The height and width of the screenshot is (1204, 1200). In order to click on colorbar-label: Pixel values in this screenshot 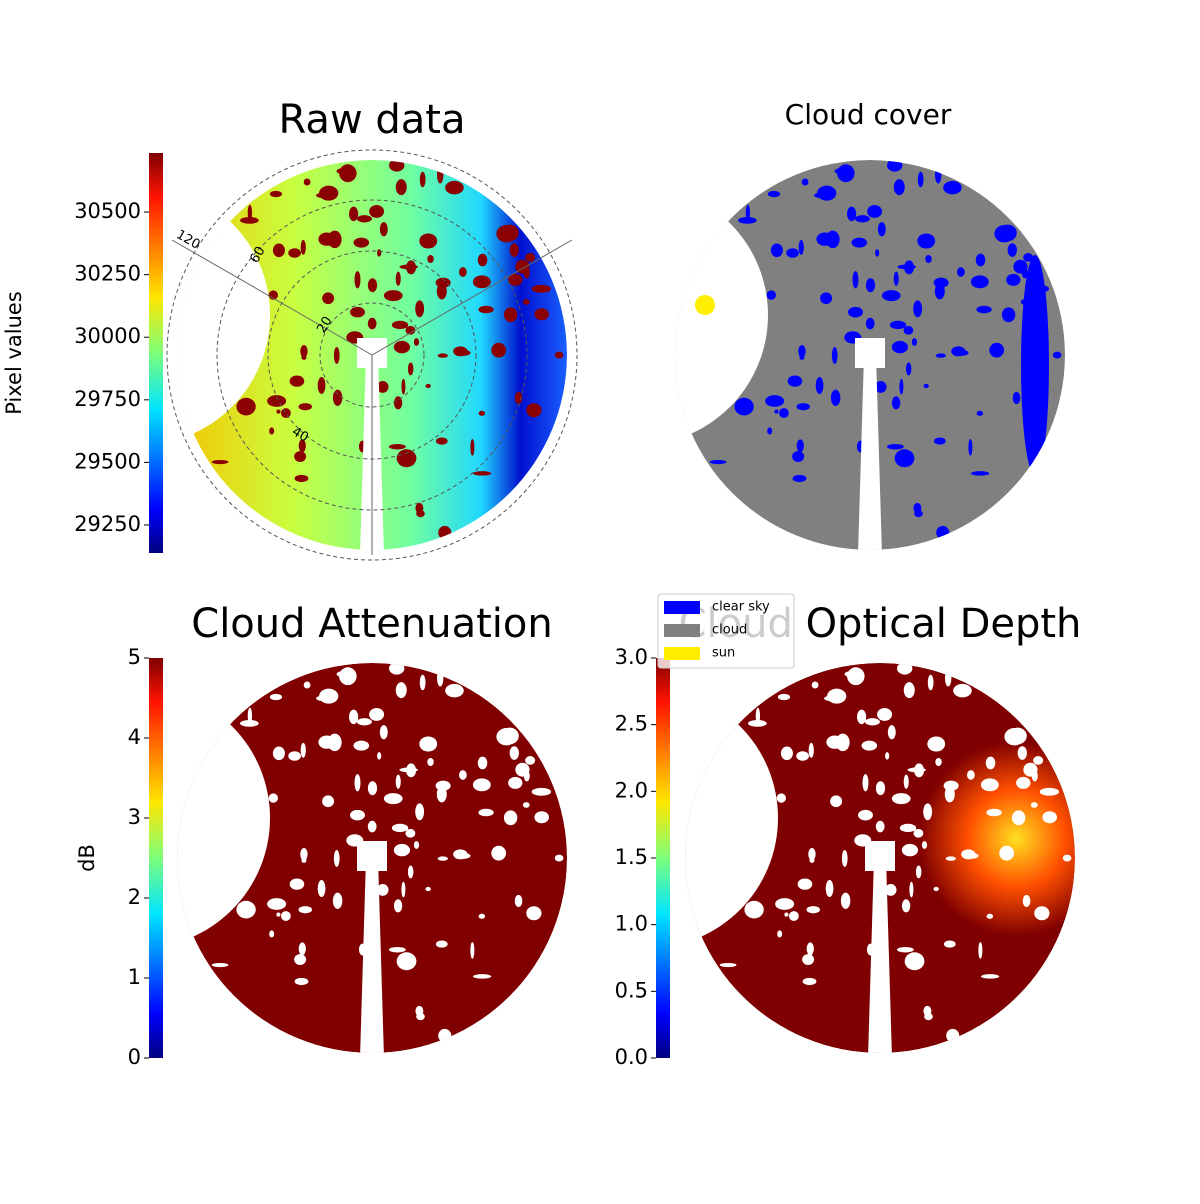, I will do `click(14, 353)`.